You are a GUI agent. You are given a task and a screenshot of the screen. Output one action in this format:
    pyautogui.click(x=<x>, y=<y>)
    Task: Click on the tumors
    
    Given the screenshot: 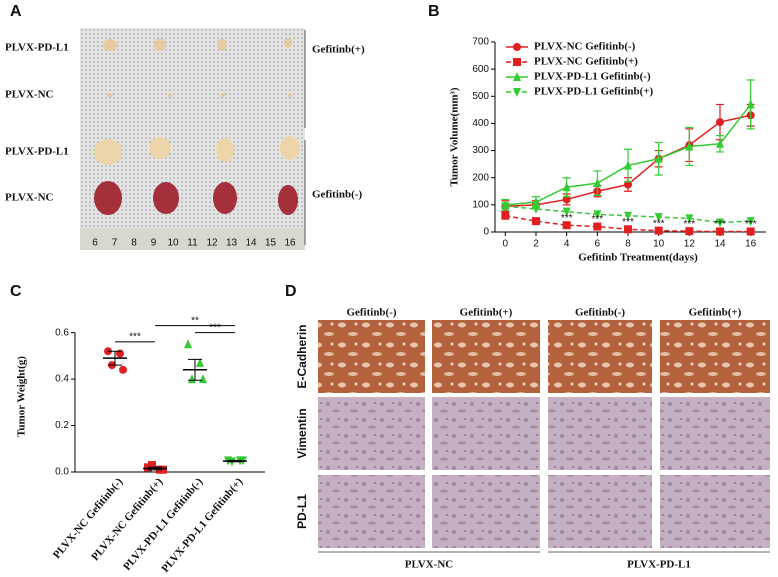 What is the action you would take?
    pyautogui.click(x=197, y=126)
    